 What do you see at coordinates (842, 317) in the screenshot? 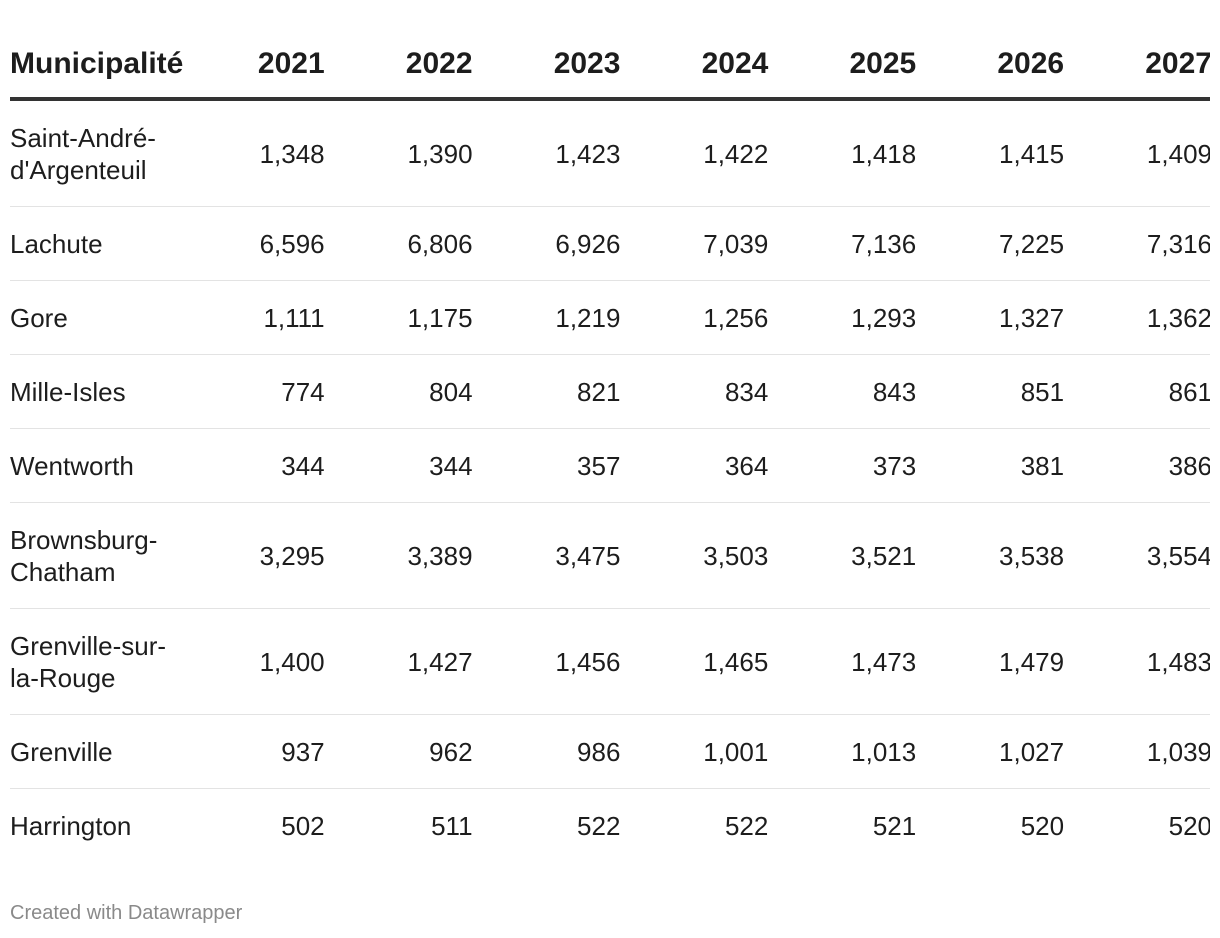
I see `value-cell: 1,293` at bounding box center [842, 317].